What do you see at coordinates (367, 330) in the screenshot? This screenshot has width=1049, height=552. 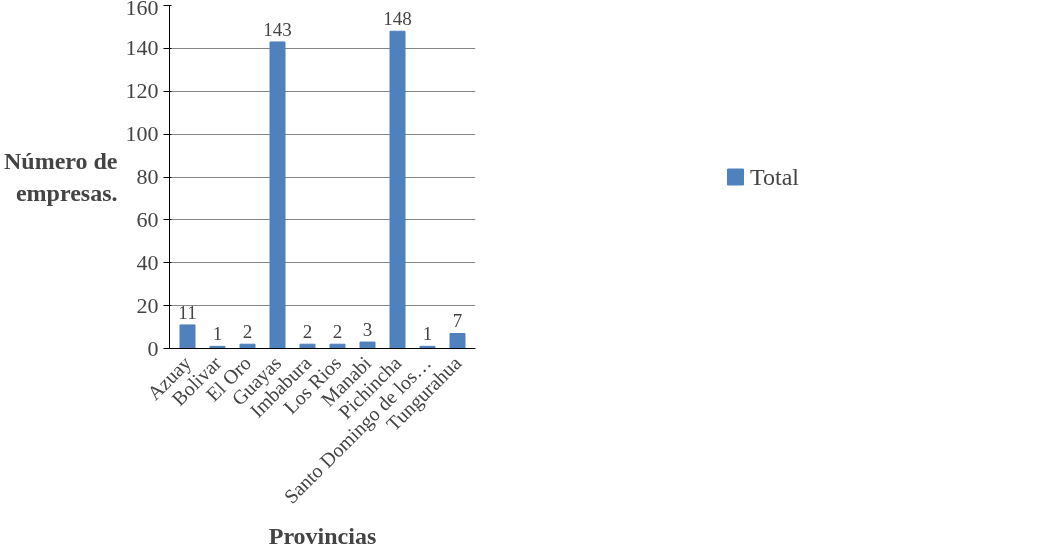 I see `data-label: 3` at bounding box center [367, 330].